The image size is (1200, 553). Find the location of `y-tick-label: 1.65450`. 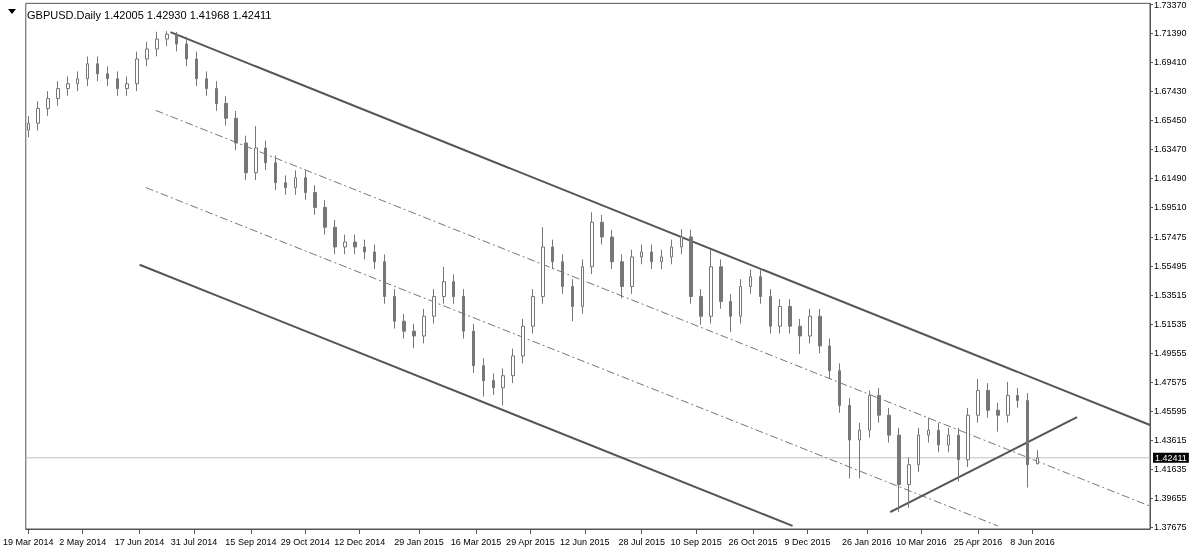

y-tick-label: 1.65450 is located at coordinates (1170, 120).